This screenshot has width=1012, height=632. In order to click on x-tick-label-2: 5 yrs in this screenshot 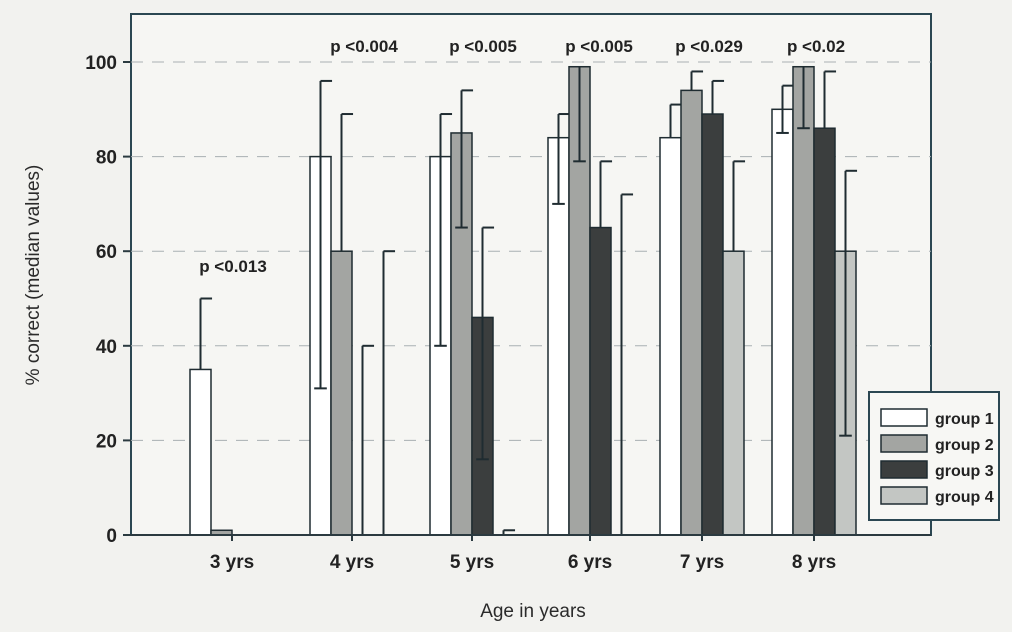, I will do `click(472, 562)`.